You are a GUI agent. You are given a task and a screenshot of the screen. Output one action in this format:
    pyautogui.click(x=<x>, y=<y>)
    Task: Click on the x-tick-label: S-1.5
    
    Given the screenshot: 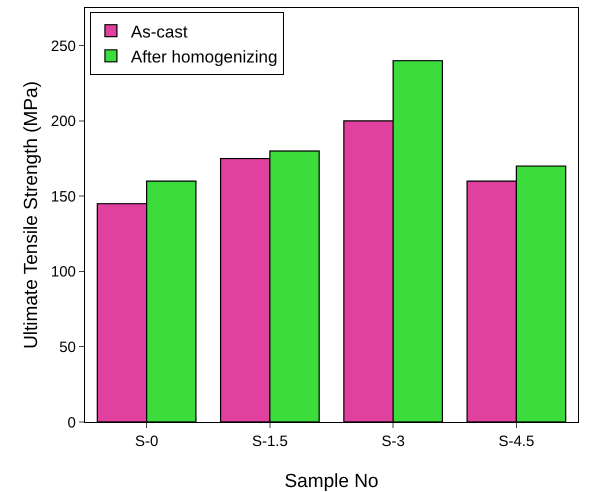 What is the action you would take?
    pyautogui.click(x=270, y=441)
    